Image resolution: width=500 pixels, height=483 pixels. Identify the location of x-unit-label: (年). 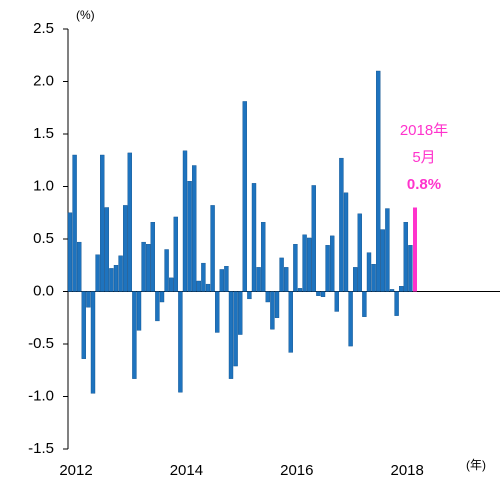
(476, 465).